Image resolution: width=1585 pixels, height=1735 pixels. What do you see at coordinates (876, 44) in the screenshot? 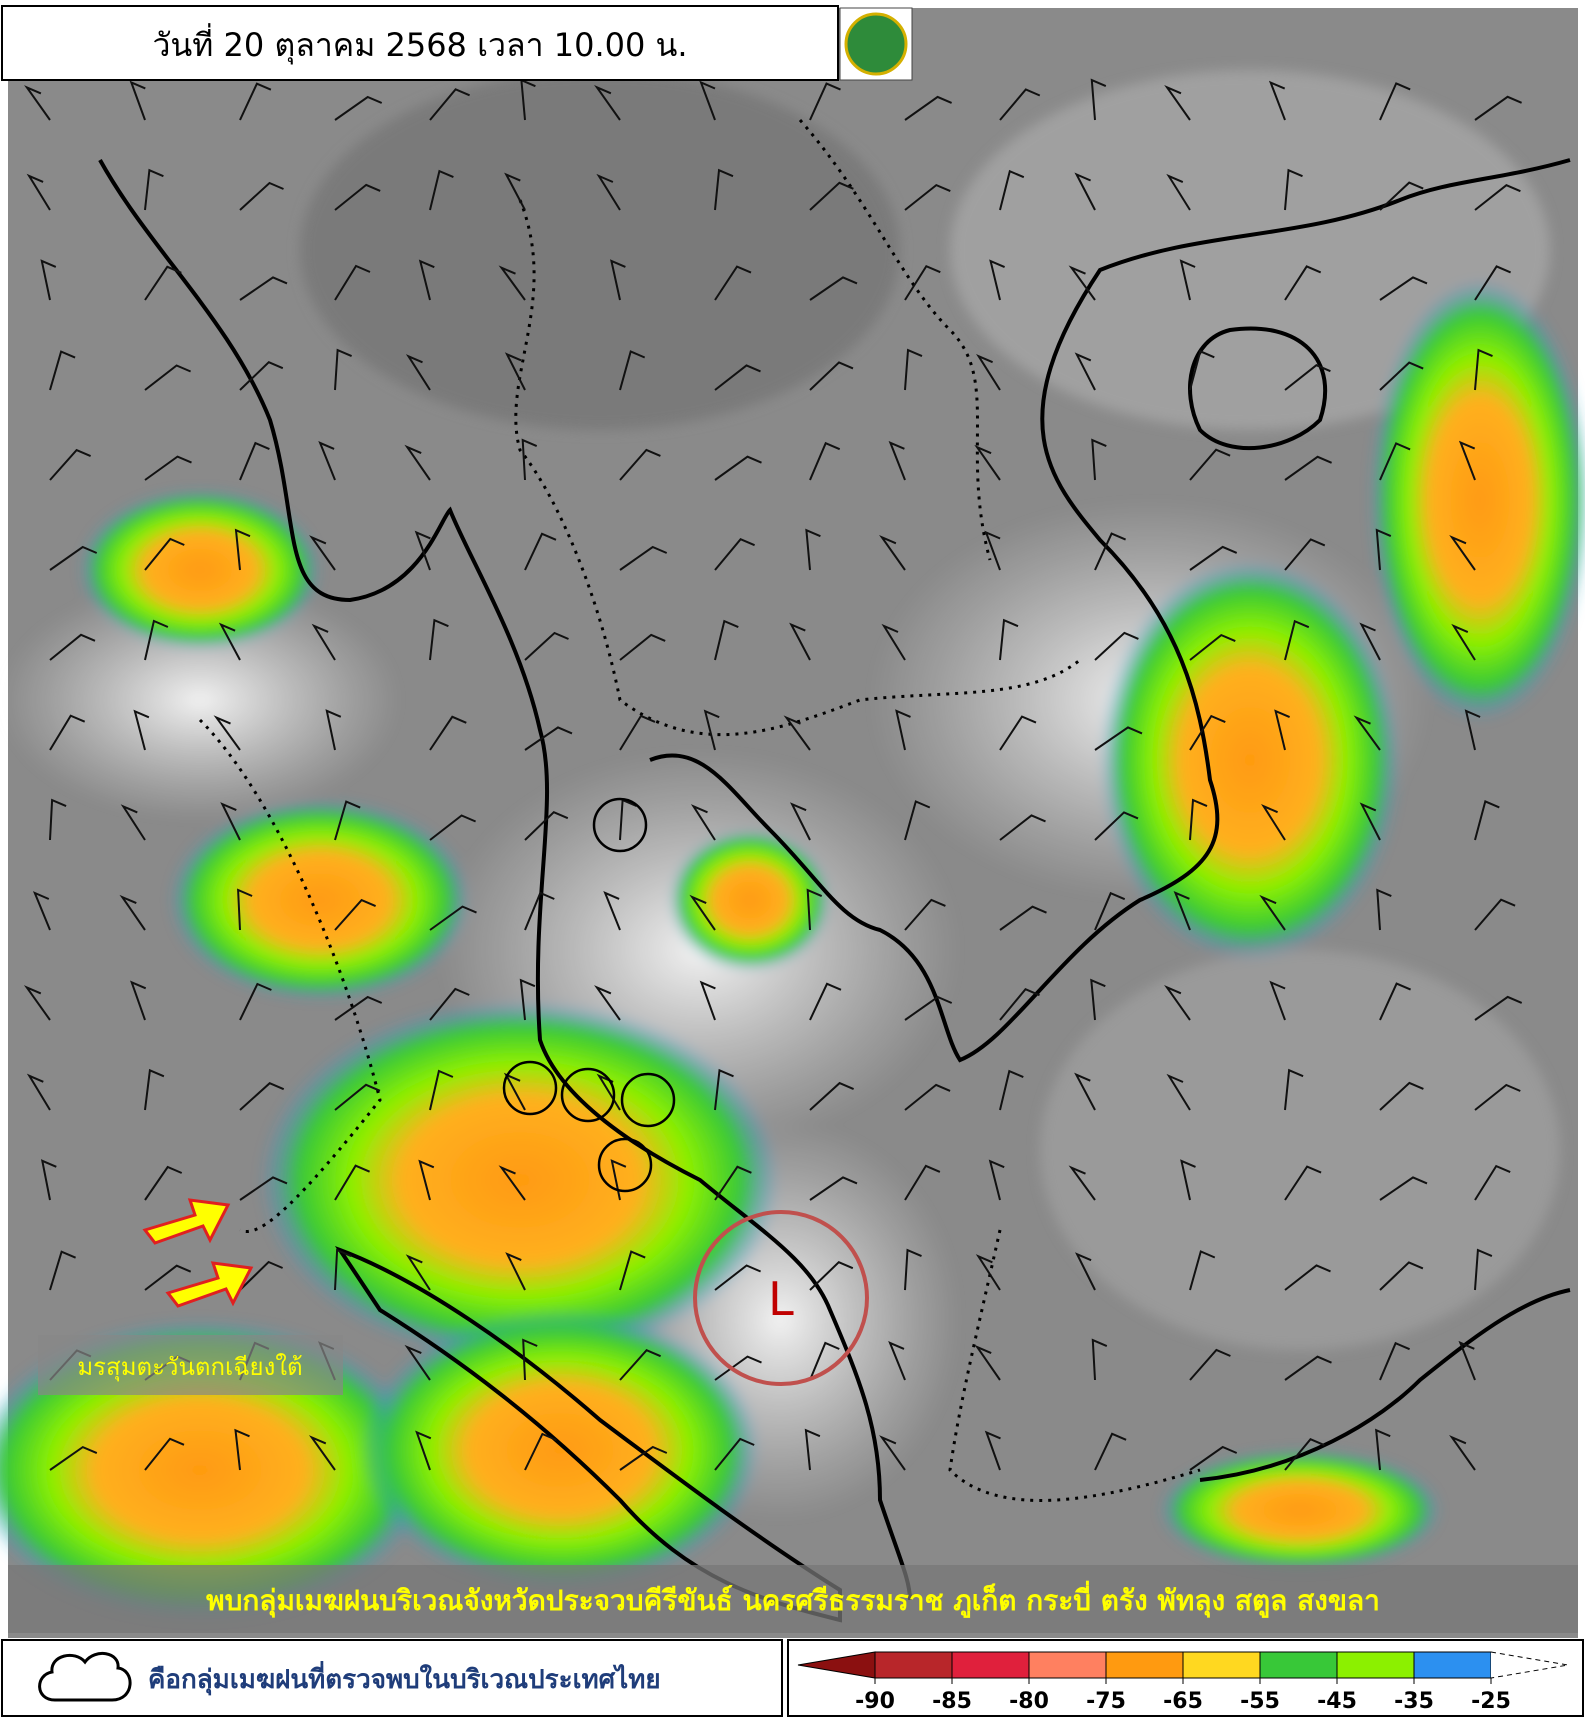
I see `logo` at bounding box center [876, 44].